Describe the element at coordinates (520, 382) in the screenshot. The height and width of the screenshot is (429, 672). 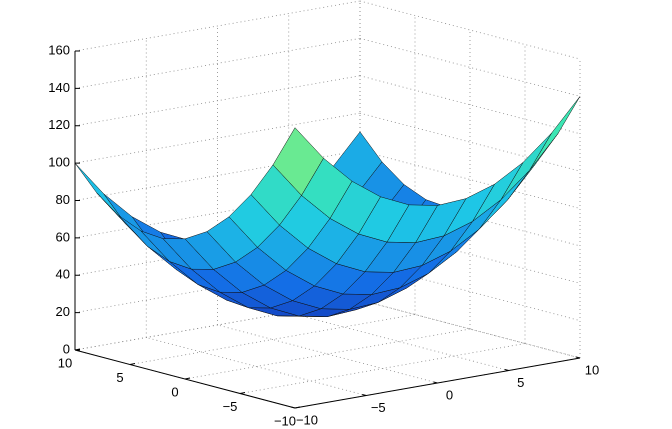
I see `x-tick-label: 5` at that location.